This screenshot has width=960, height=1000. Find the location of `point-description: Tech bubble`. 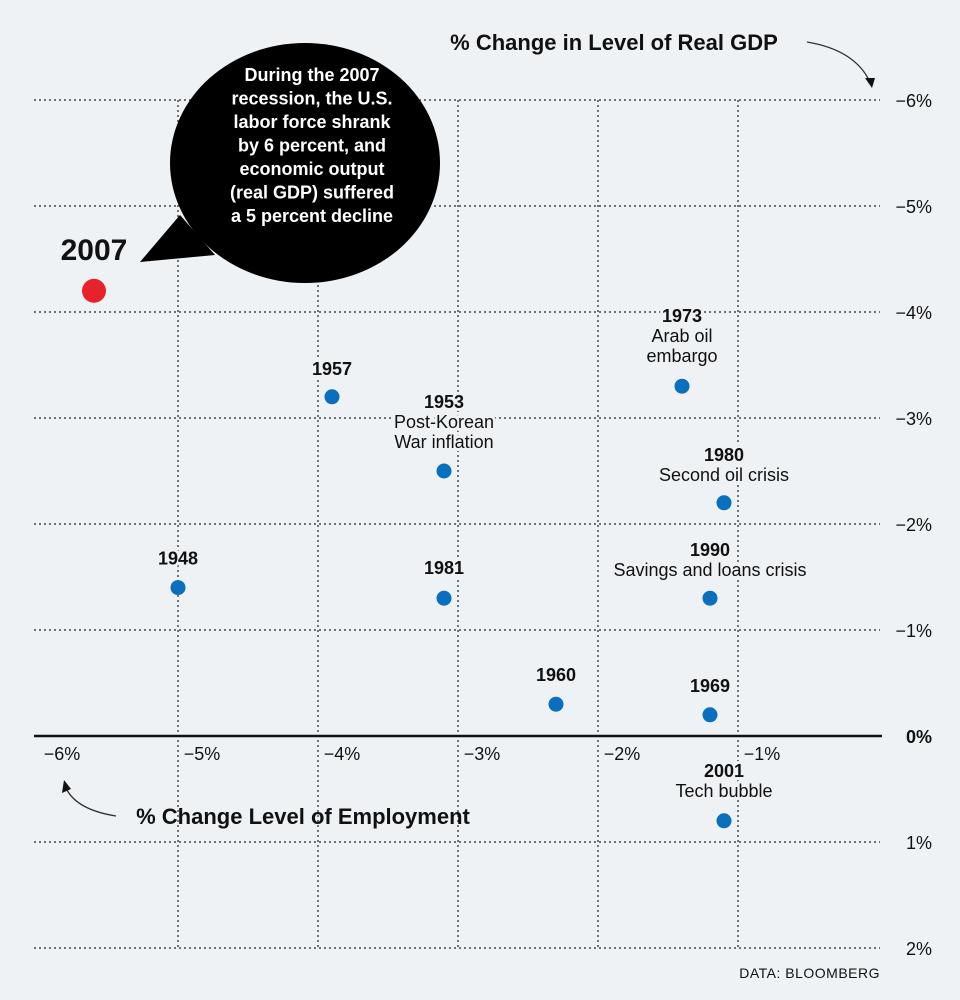

point-description: Tech bubble is located at coordinates (723, 791).